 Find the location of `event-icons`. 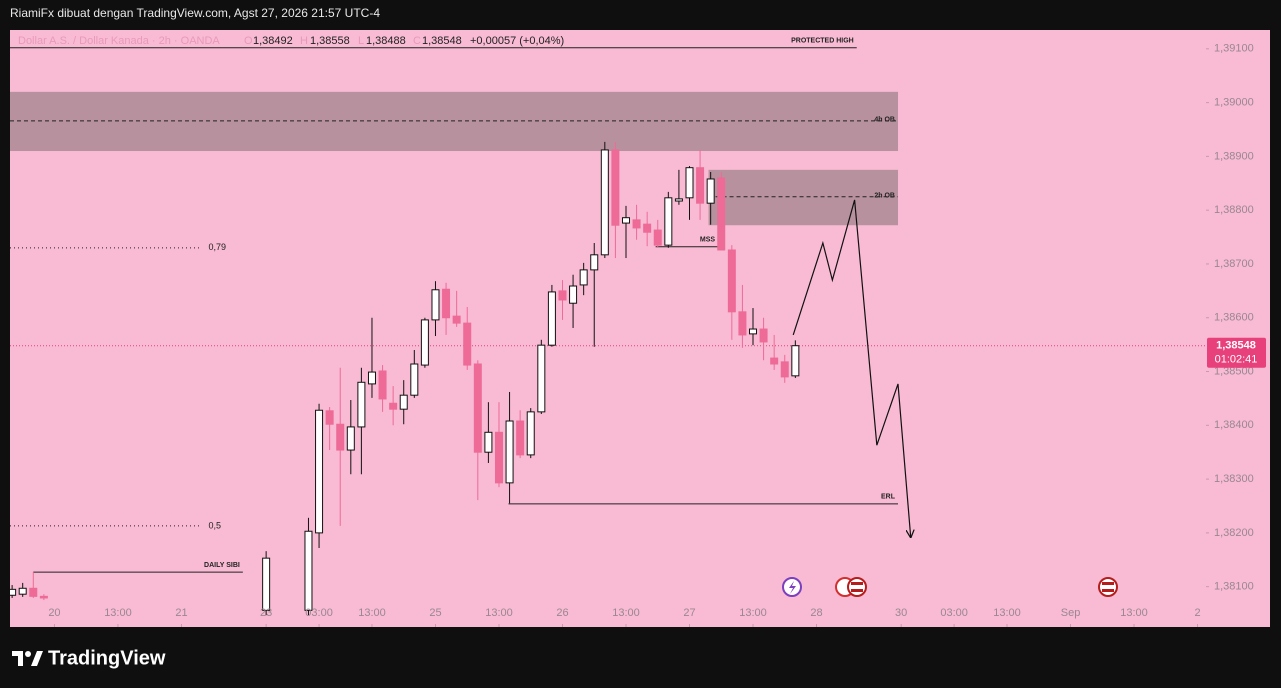

event-icons is located at coordinates (950, 587).